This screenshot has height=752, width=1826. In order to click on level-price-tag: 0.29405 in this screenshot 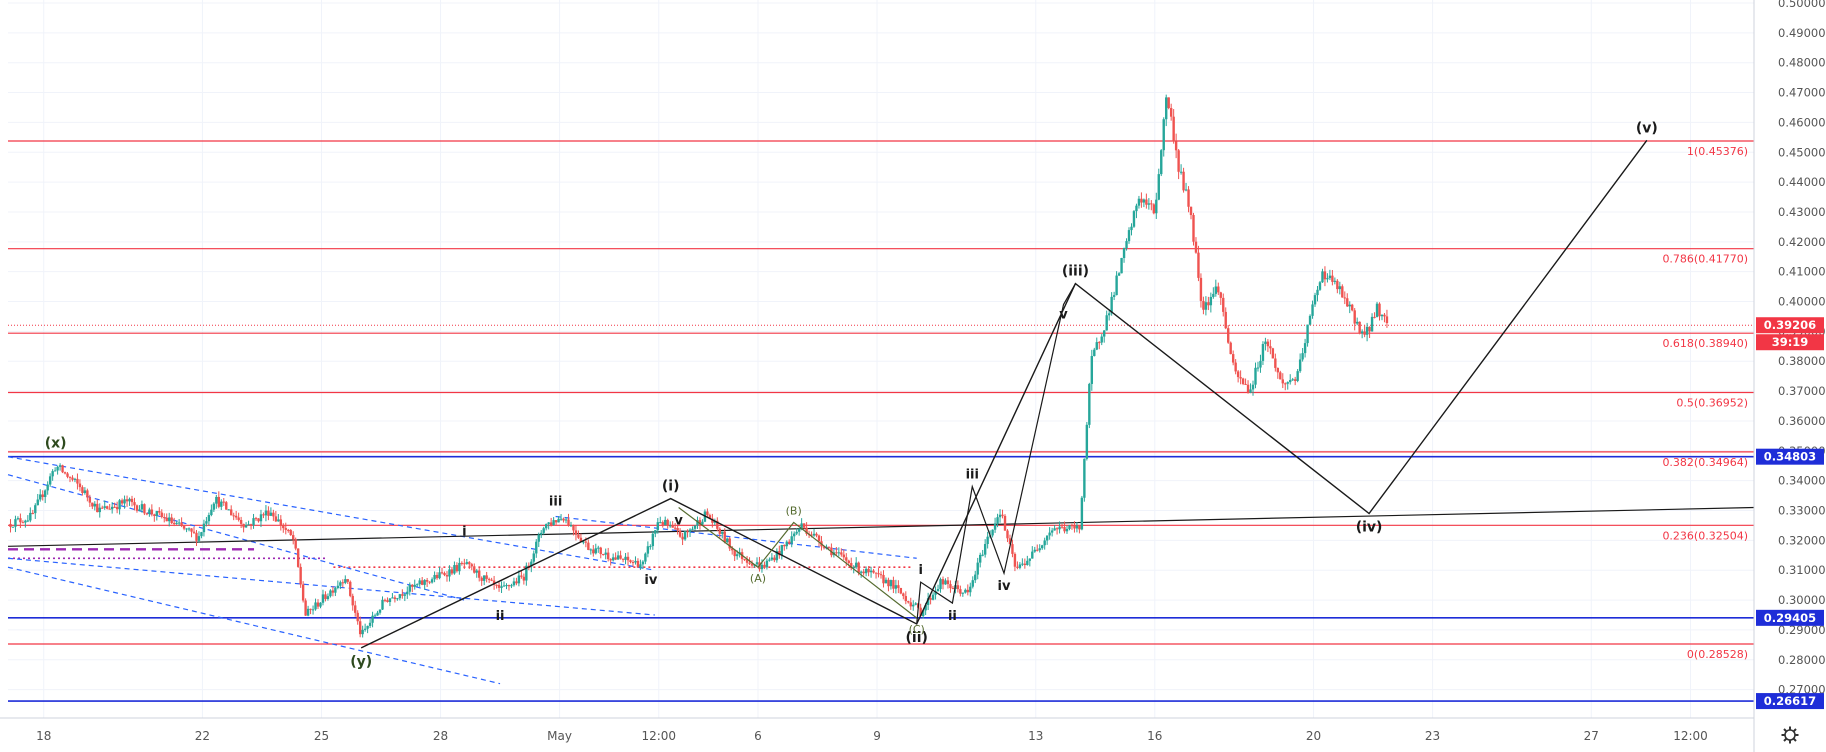, I will do `click(1790, 618)`.